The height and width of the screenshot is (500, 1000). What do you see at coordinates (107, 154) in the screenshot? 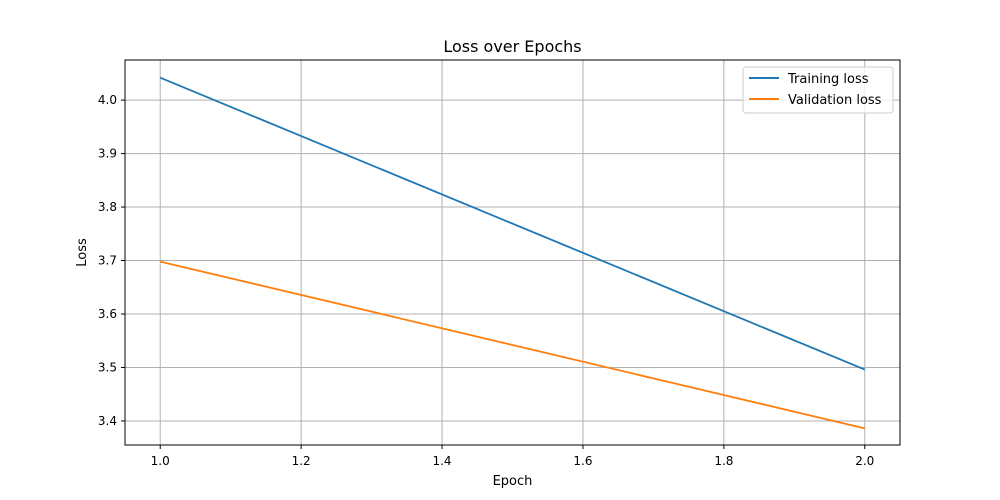
I see `y-tick-label: 3.9` at bounding box center [107, 154].